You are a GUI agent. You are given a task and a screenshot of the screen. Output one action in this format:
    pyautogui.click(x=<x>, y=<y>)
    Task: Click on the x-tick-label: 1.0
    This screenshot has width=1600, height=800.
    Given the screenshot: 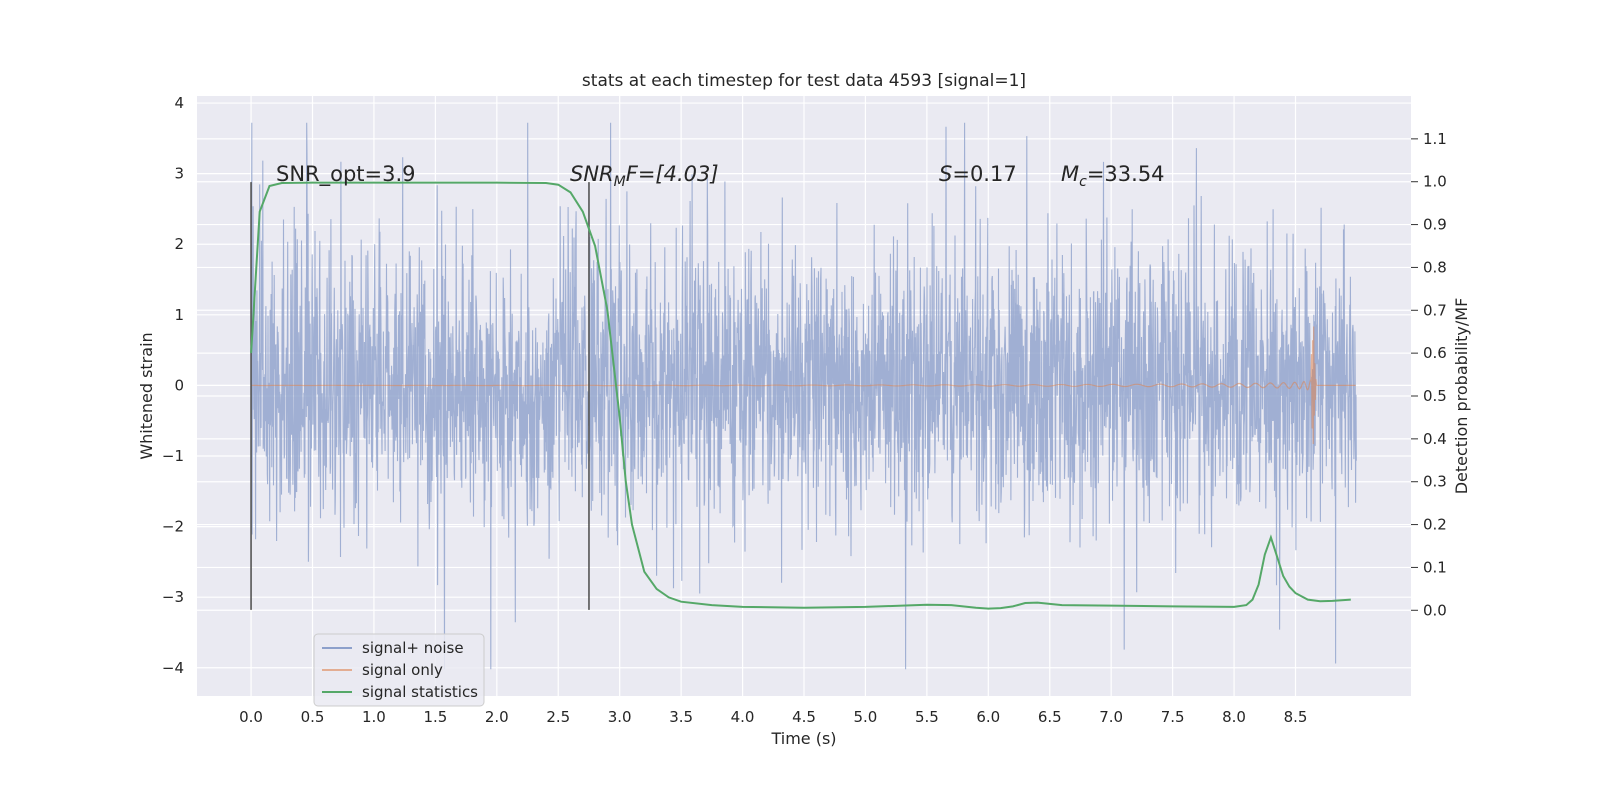 What is the action you would take?
    pyautogui.click(x=374, y=717)
    